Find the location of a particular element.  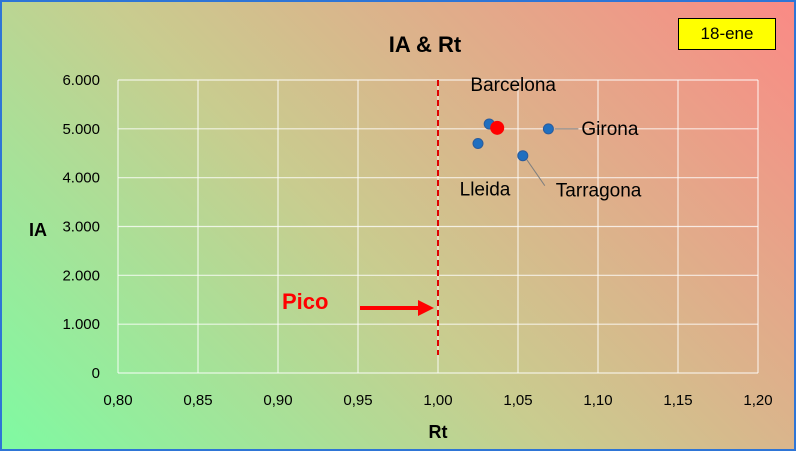

x-tick-label: 1,00 is located at coordinates (437, 400).